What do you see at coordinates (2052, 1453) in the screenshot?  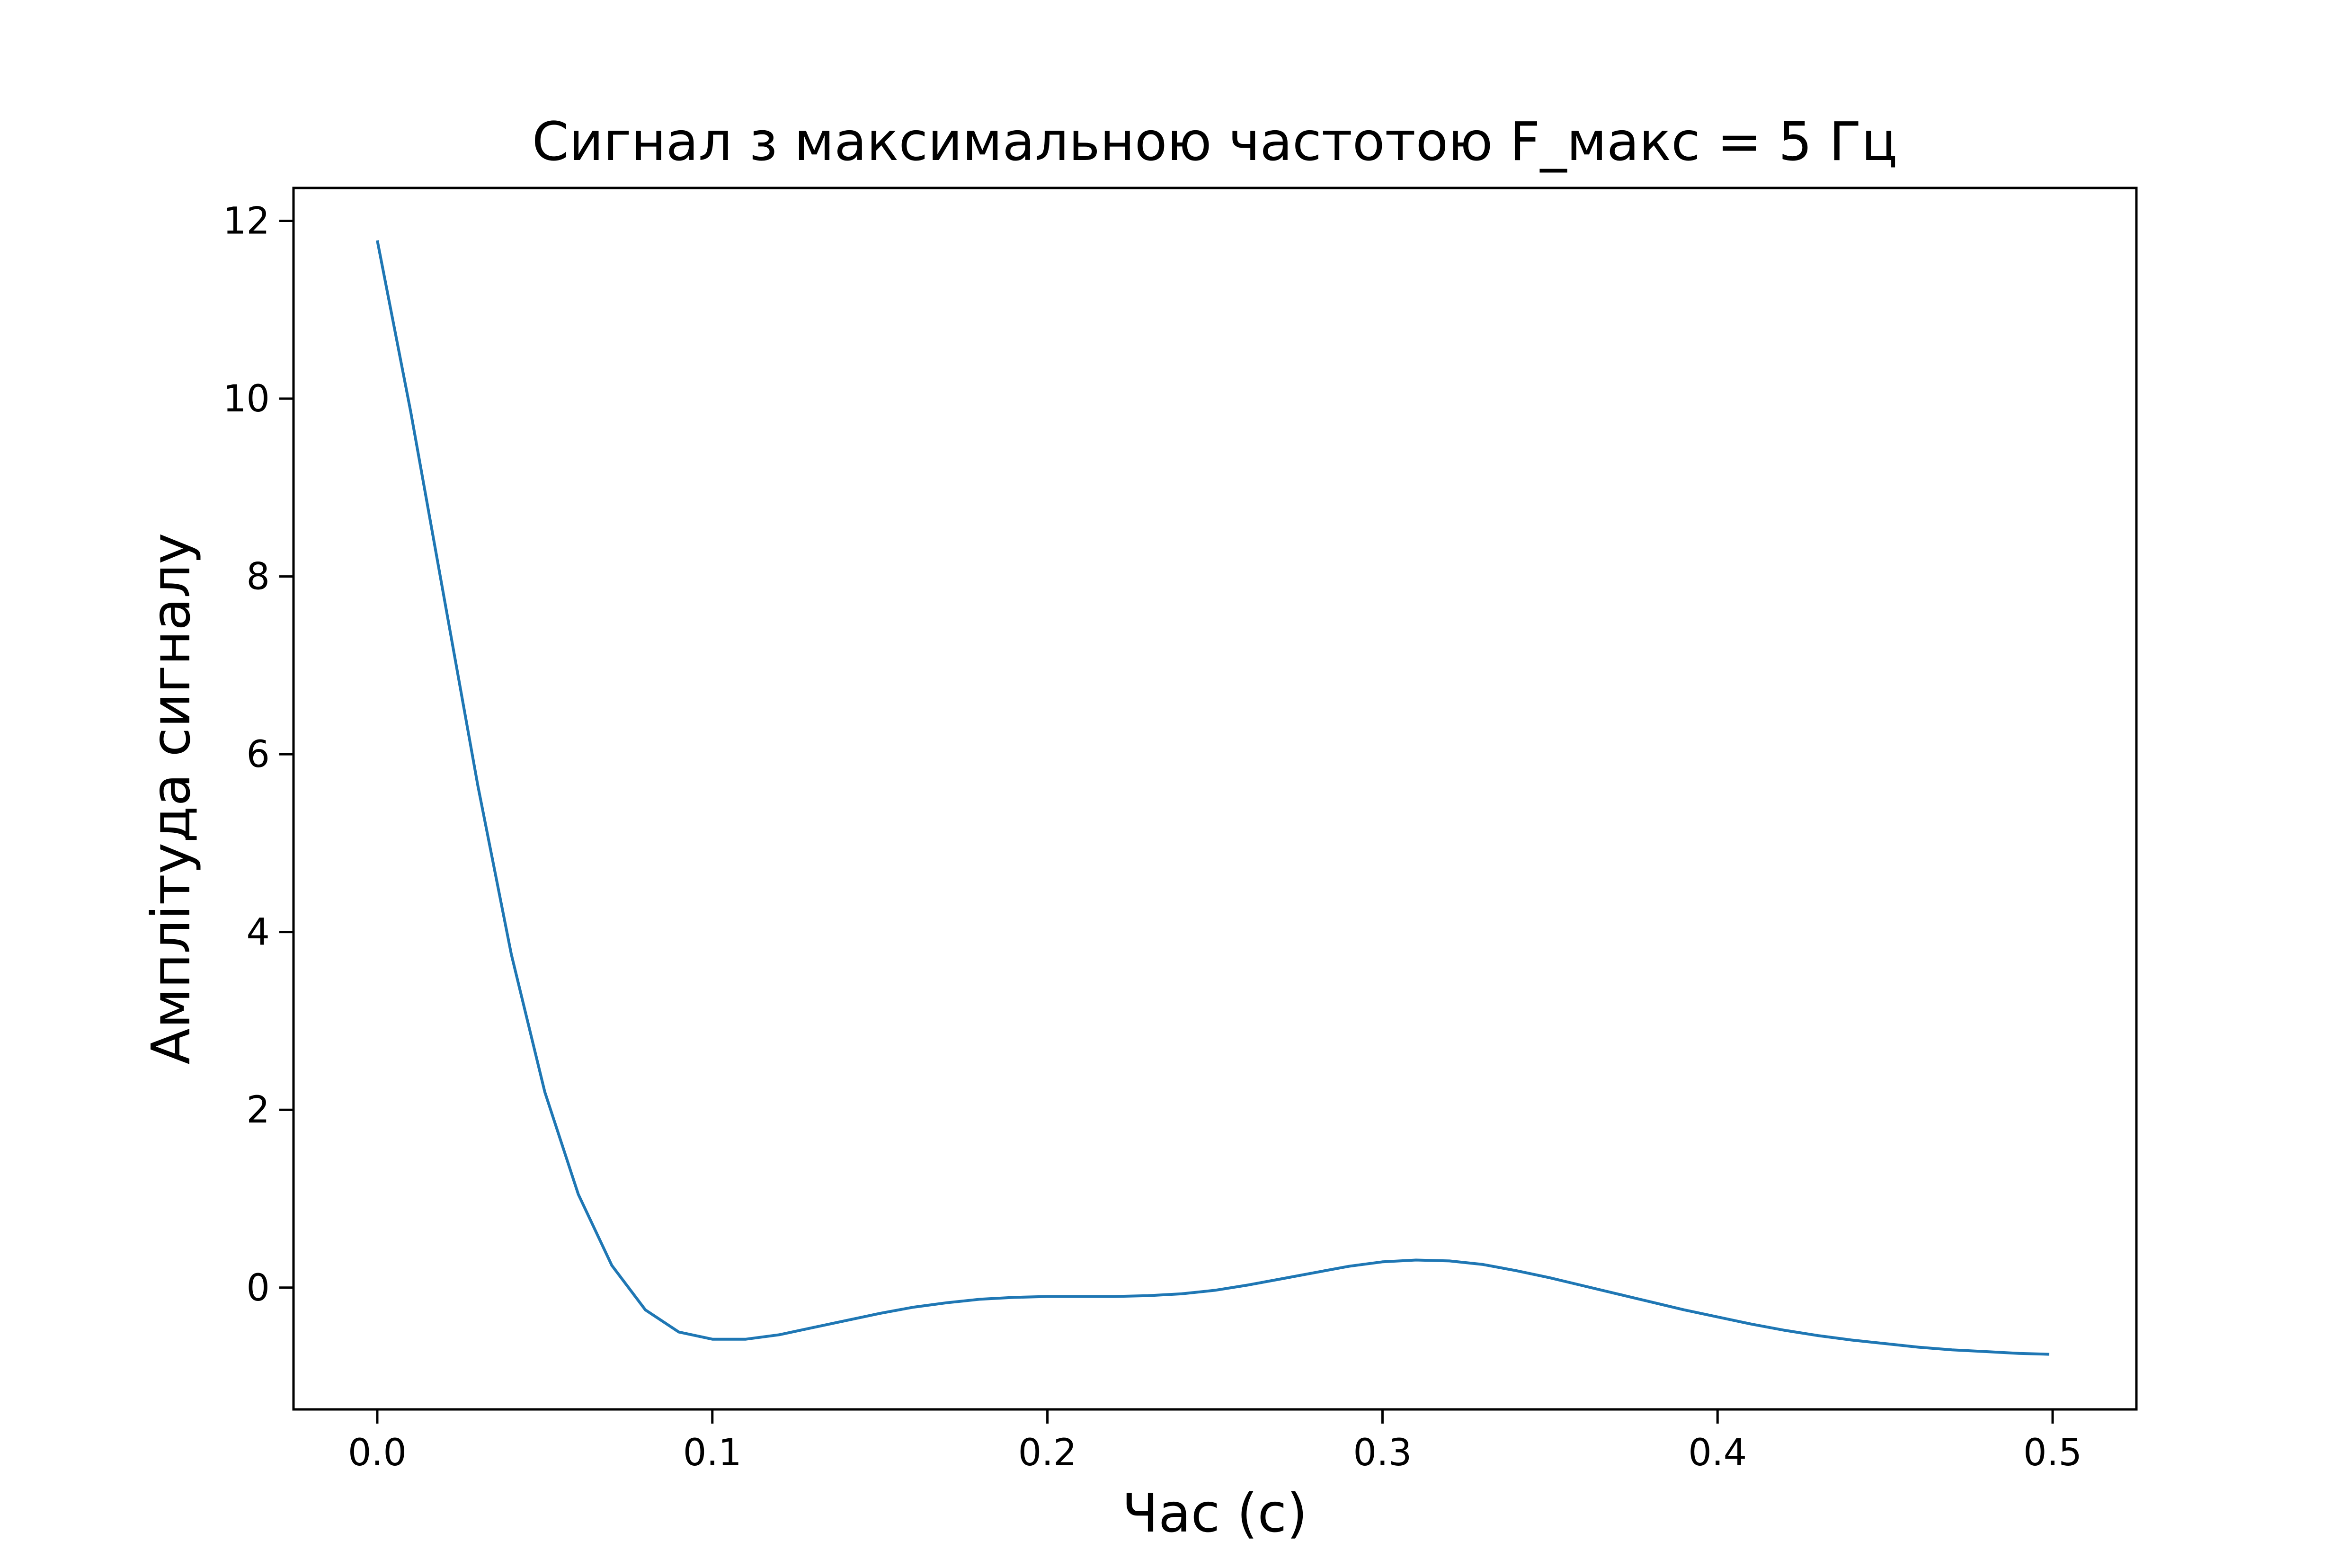 I see `x-tick-label: 0.5` at bounding box center [2052, 1453].